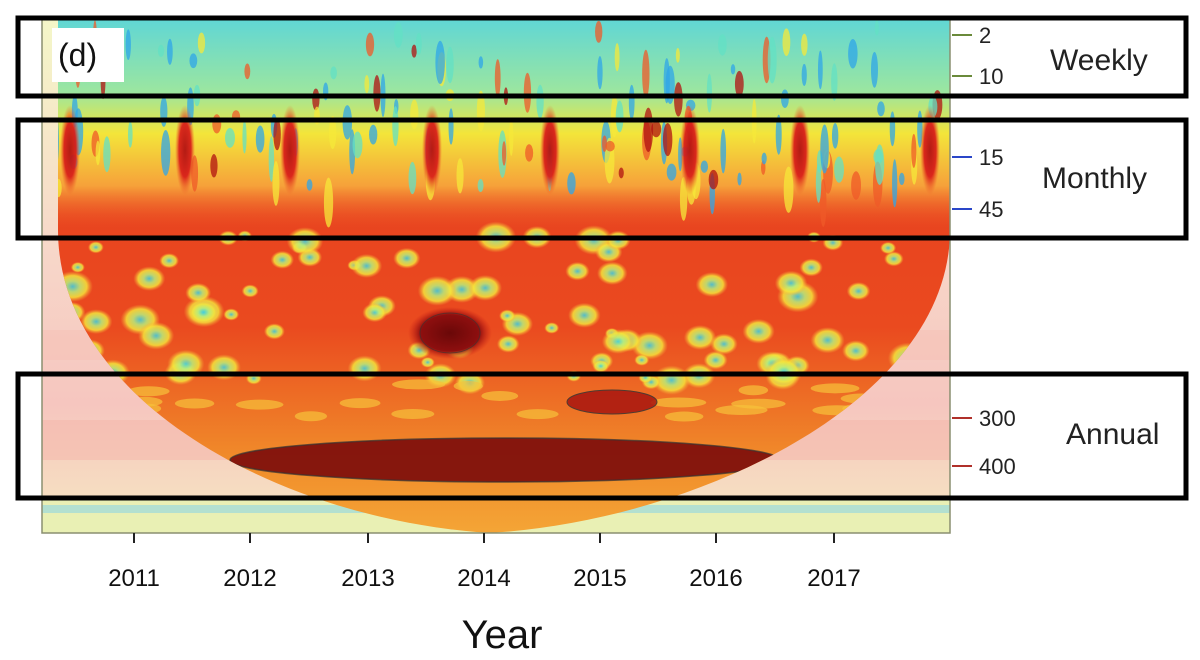 The height and width of the screenshot is (660, 1200). Describe the element at coordinates (985, 35) in the screenshot. I see `period-tick-label: 2` at that location.